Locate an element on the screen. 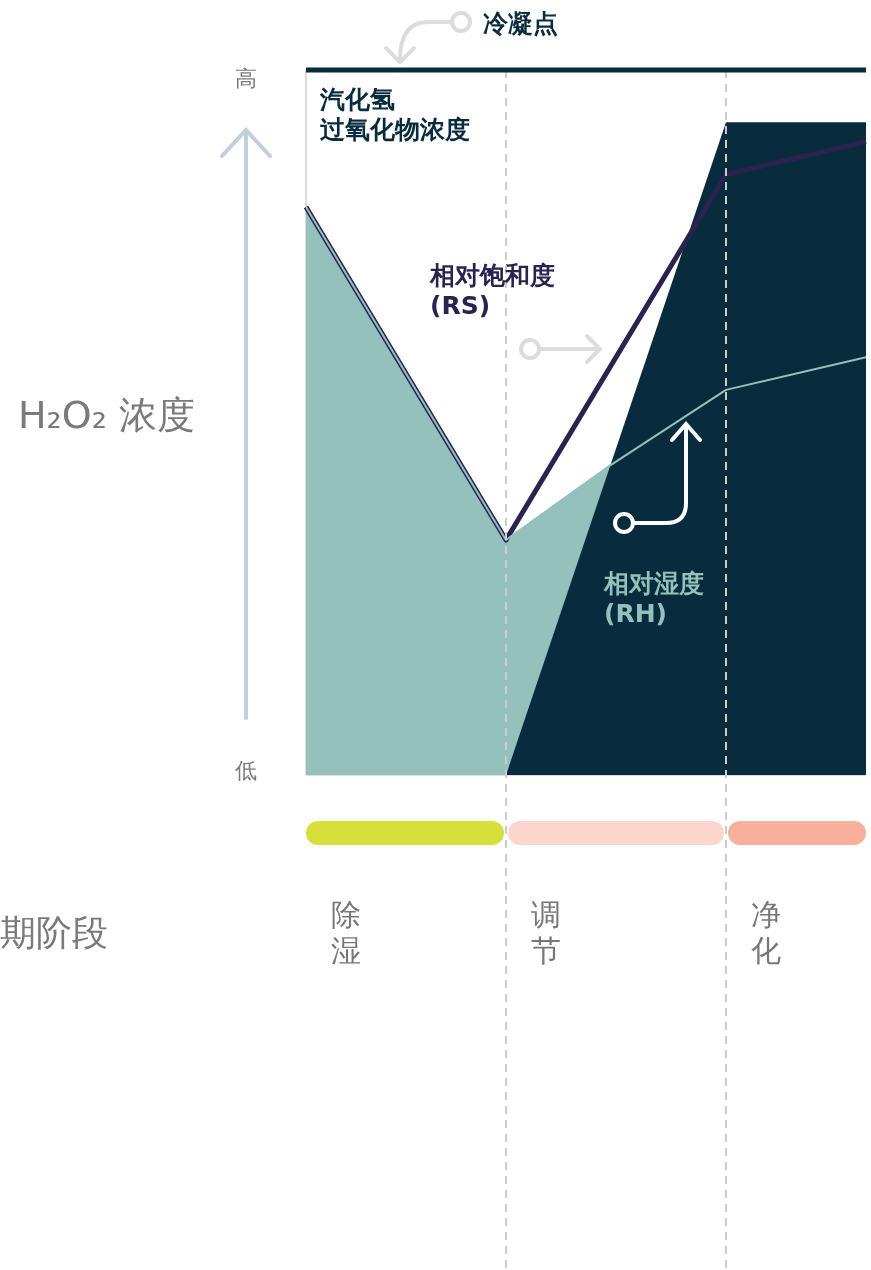 This screenshot has height=1270, width=871. text: 冷凝点 is located at coordinates (520, 23).